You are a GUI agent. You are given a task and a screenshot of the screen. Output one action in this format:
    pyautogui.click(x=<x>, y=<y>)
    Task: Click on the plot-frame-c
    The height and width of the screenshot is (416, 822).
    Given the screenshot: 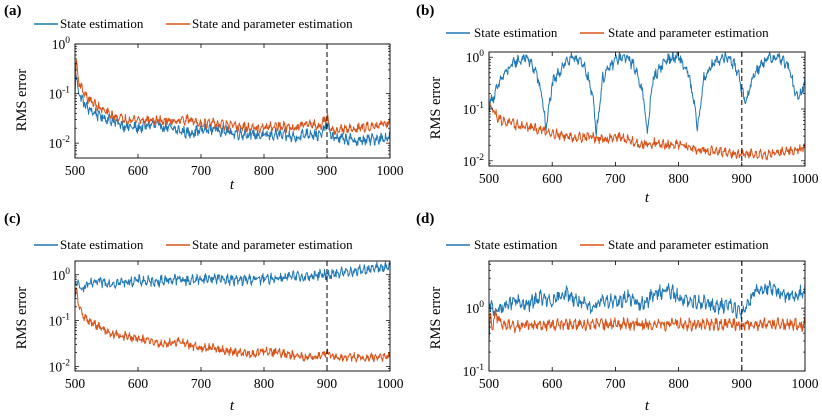 What is the action you would take?
    pyautogui.click(x=232, y=316)
    